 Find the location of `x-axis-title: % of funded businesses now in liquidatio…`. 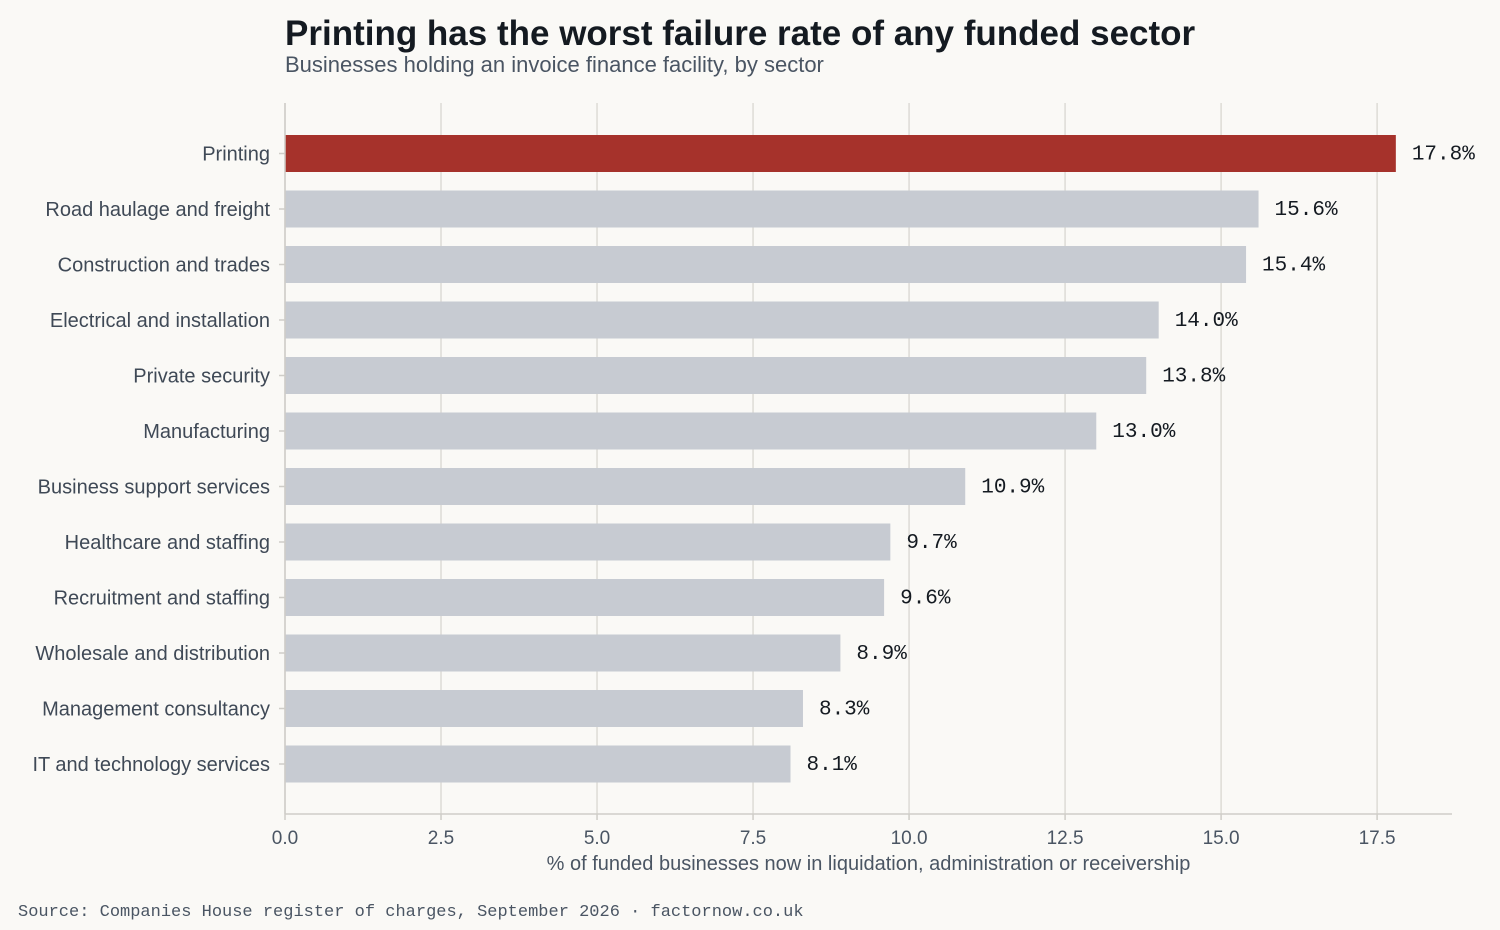

x-axis-title: % of funded businesses now in liquidatio… is located at coordinates (869, 864).